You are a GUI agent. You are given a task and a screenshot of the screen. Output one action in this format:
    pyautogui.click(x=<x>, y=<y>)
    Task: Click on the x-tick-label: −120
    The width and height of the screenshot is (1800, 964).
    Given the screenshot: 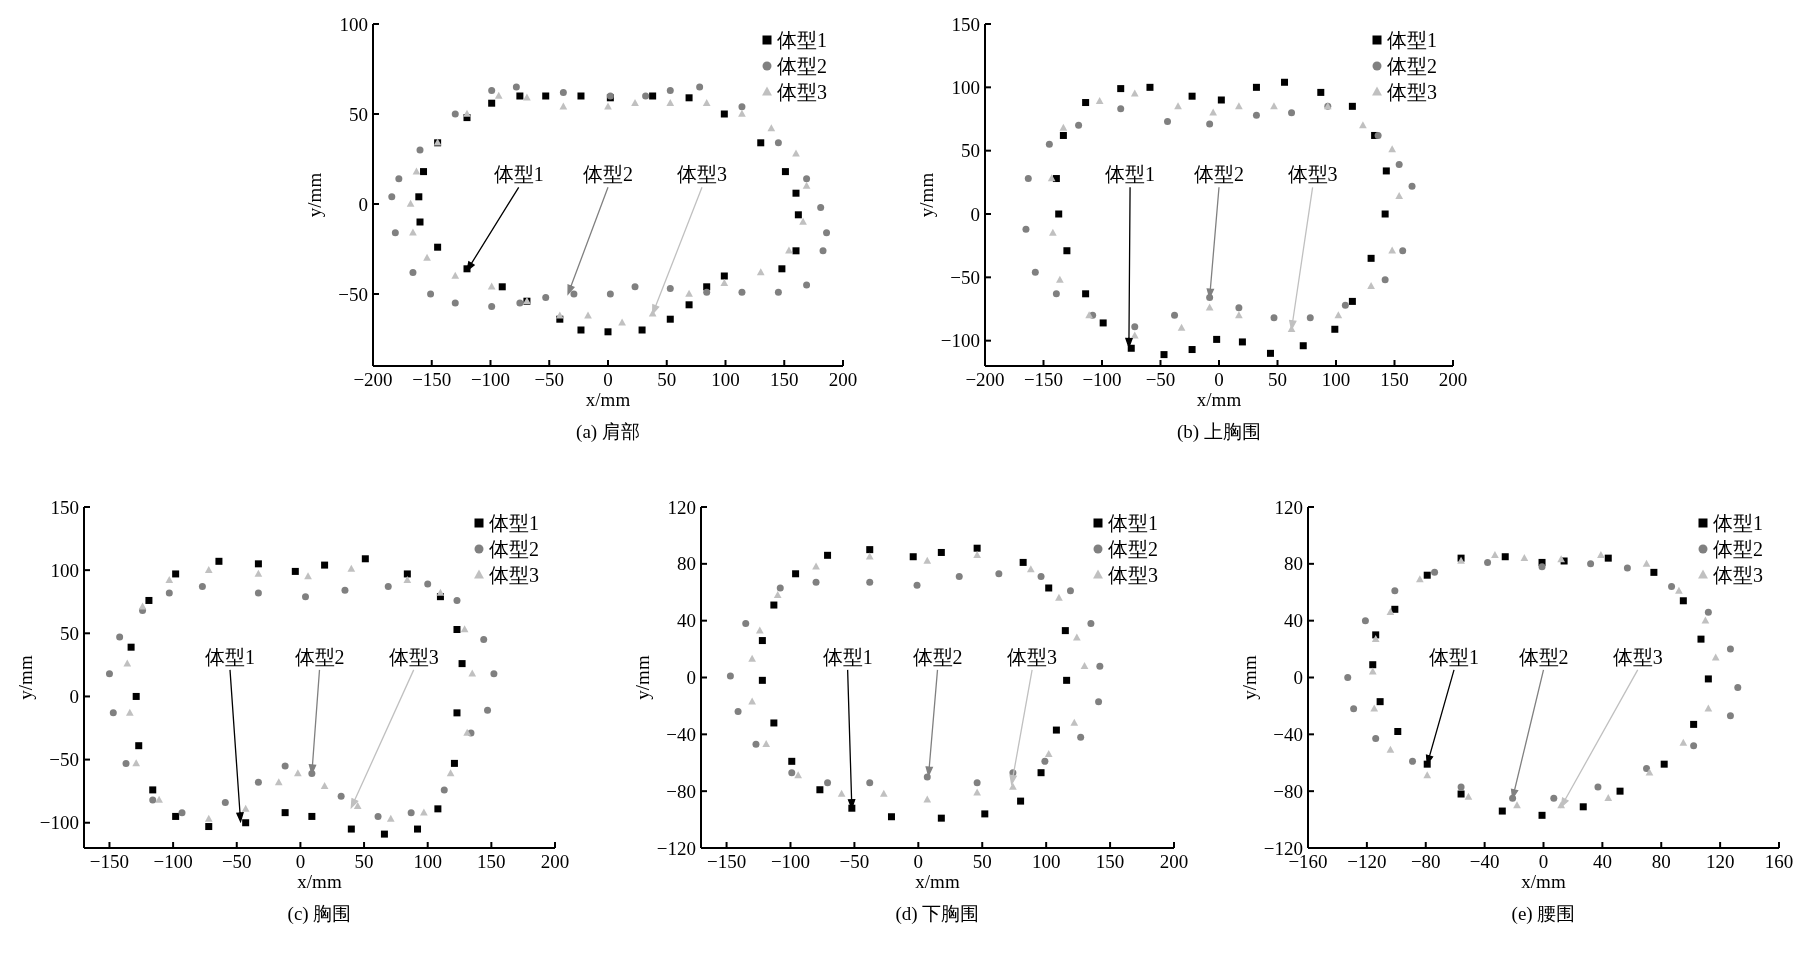 What is the action you would take?
    pyautogui.click(x=1367, y=861)
    